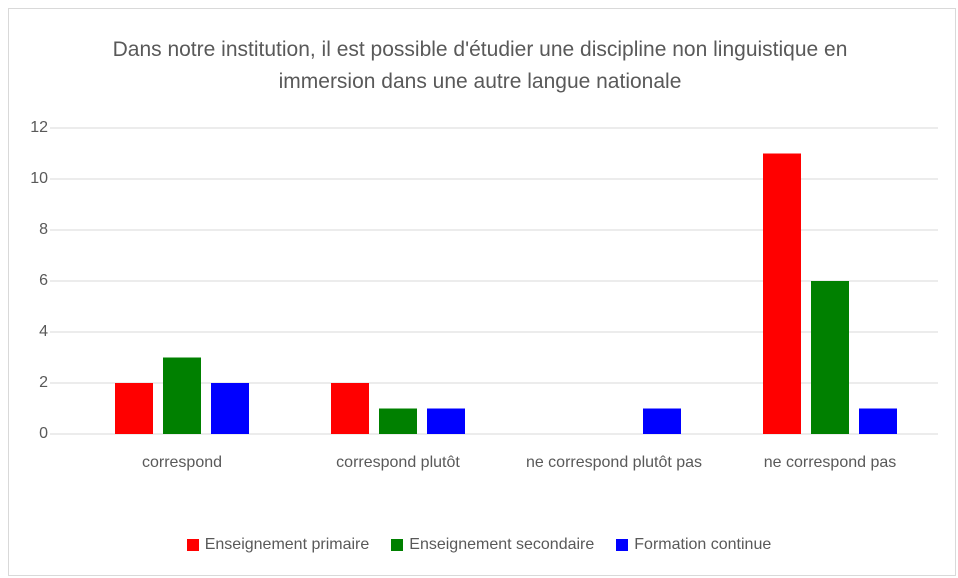  I want to click on y-tick-label: 8, so click(43, 229).